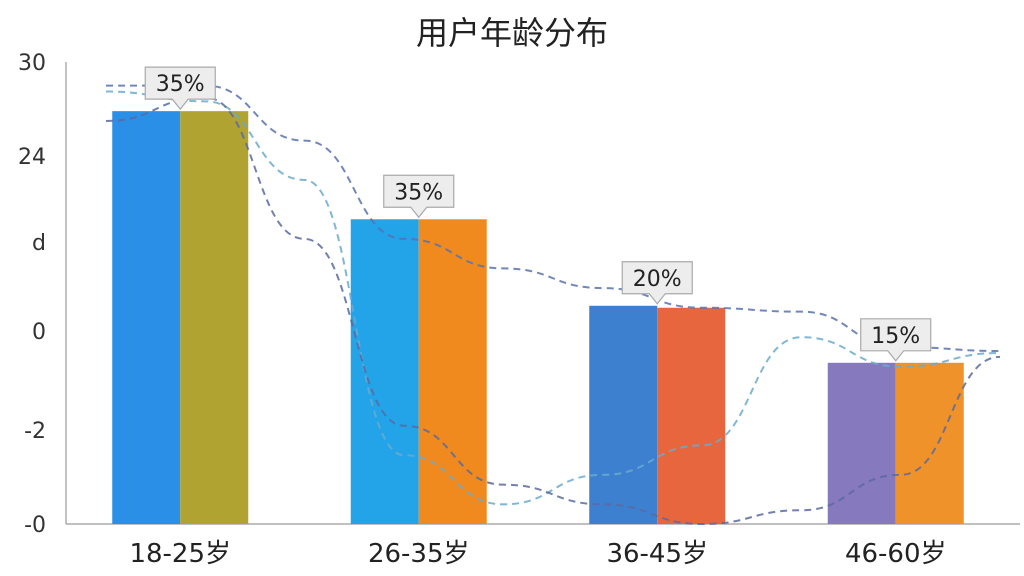 The image size is (1024, 576). I want to click on x-tick-label: 46-60岁, so click(896, 554).